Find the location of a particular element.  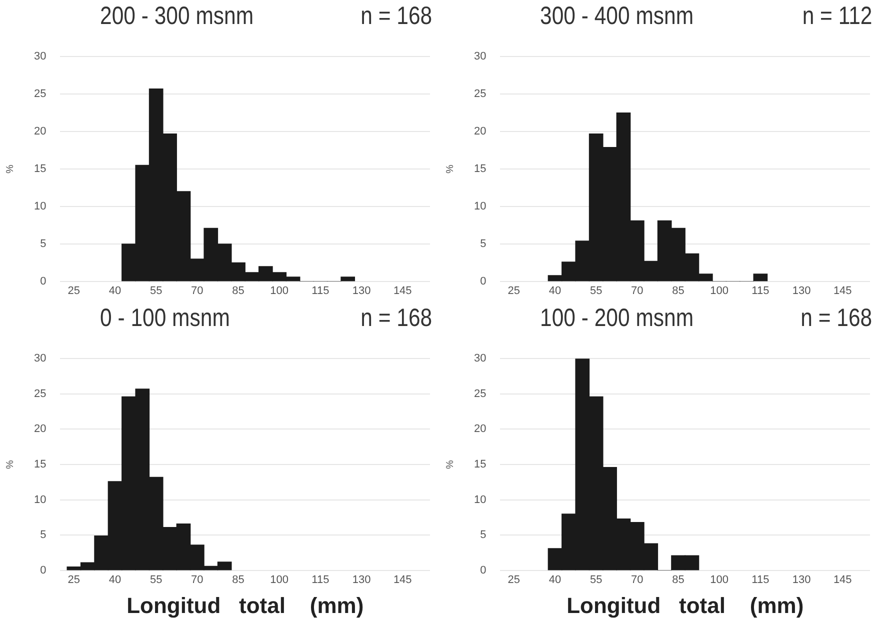

chart-title: 100 - 200 msnm is located at coordinates (617, 319).